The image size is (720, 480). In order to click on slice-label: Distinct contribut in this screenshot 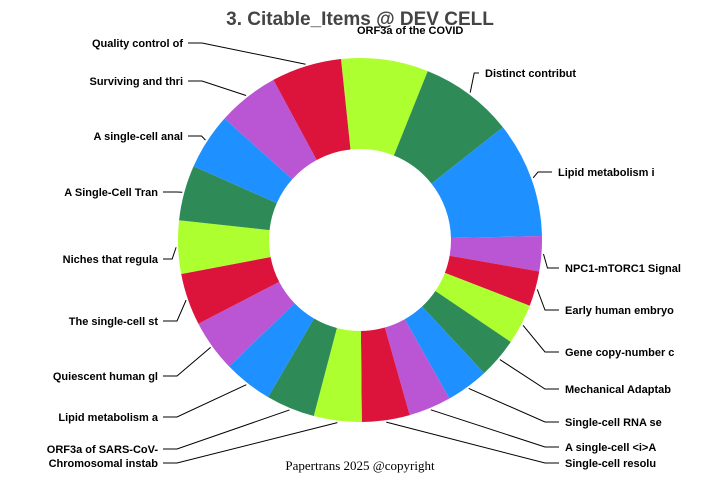, I will do `click(530, 74)`.